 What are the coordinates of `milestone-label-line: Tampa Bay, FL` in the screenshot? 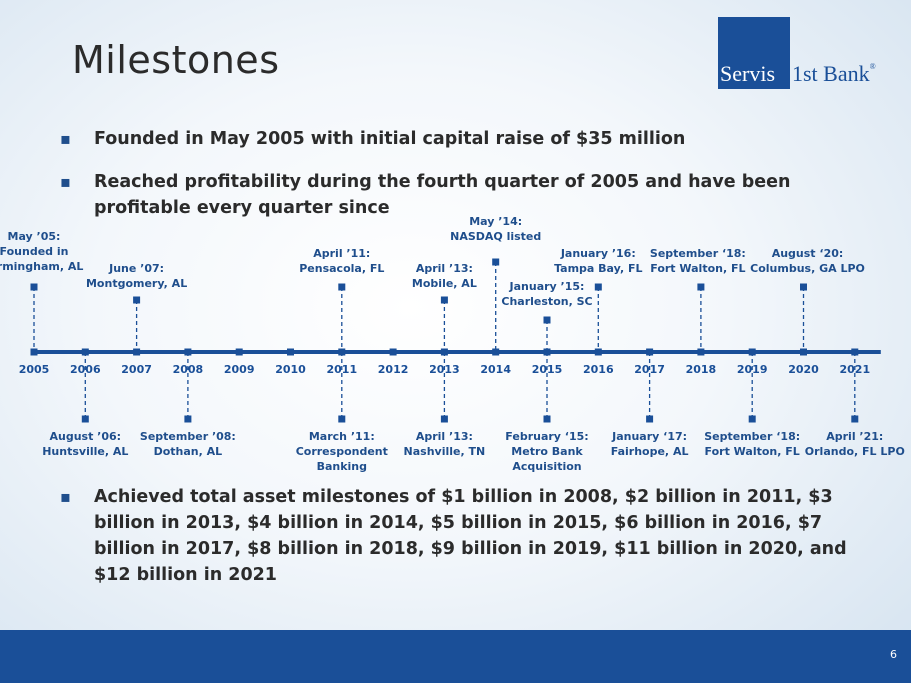 It's located at (598, 268).